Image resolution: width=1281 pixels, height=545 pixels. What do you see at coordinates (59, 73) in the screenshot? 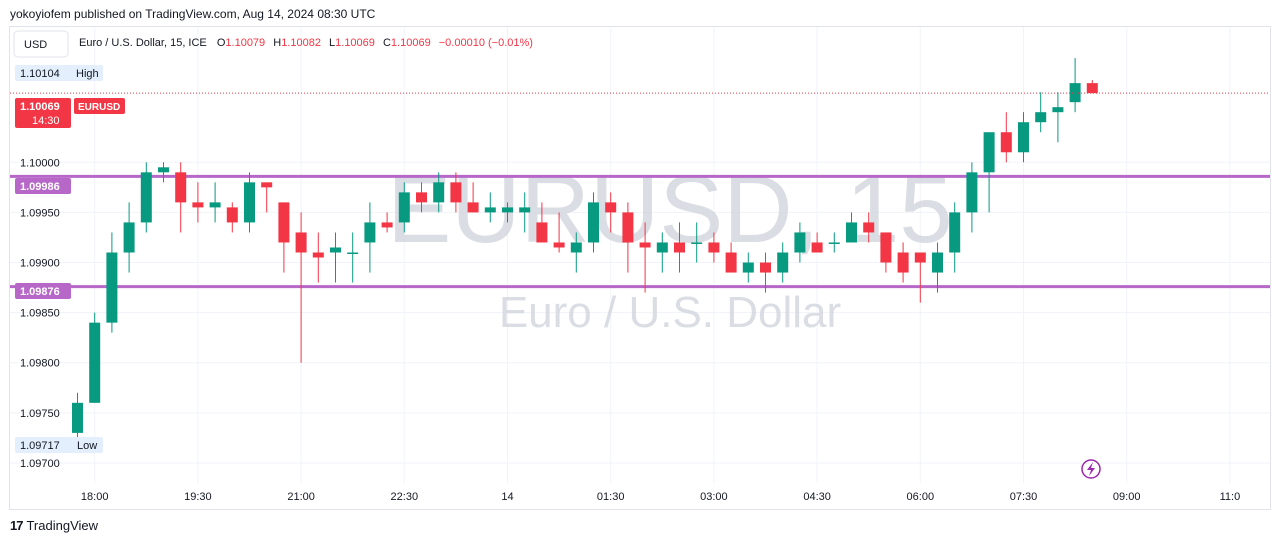
I see `high-tag: 1.10104 High` at bounding box center [59, 73].